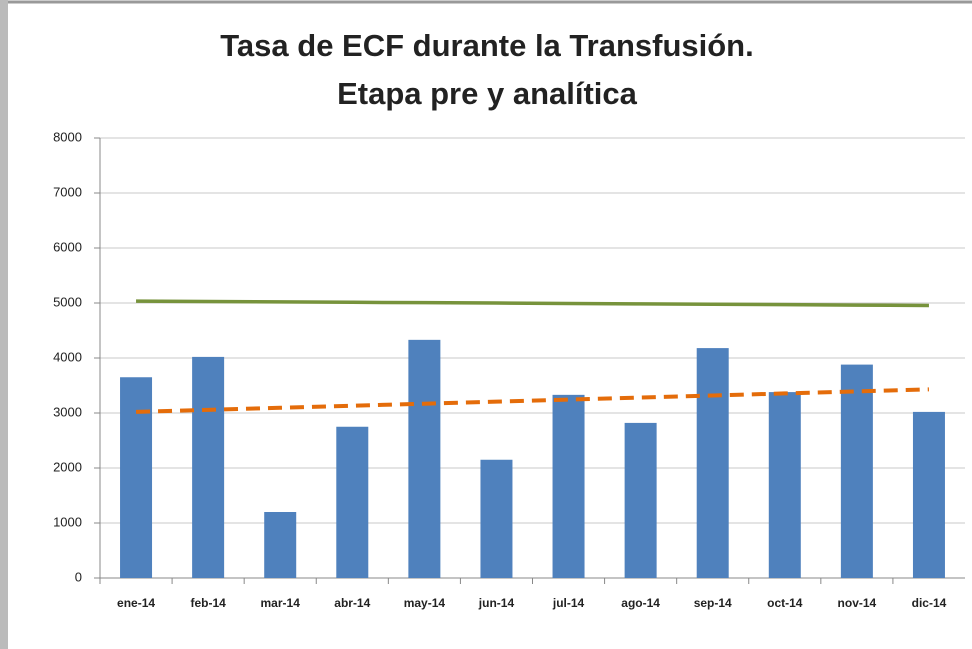 The height and width of the screenshot is (649, 972). What do you see at coordinates (208, 603) in the screenshot?
I see `x-tick-label: feb-14` at bounding box center [208, 603].